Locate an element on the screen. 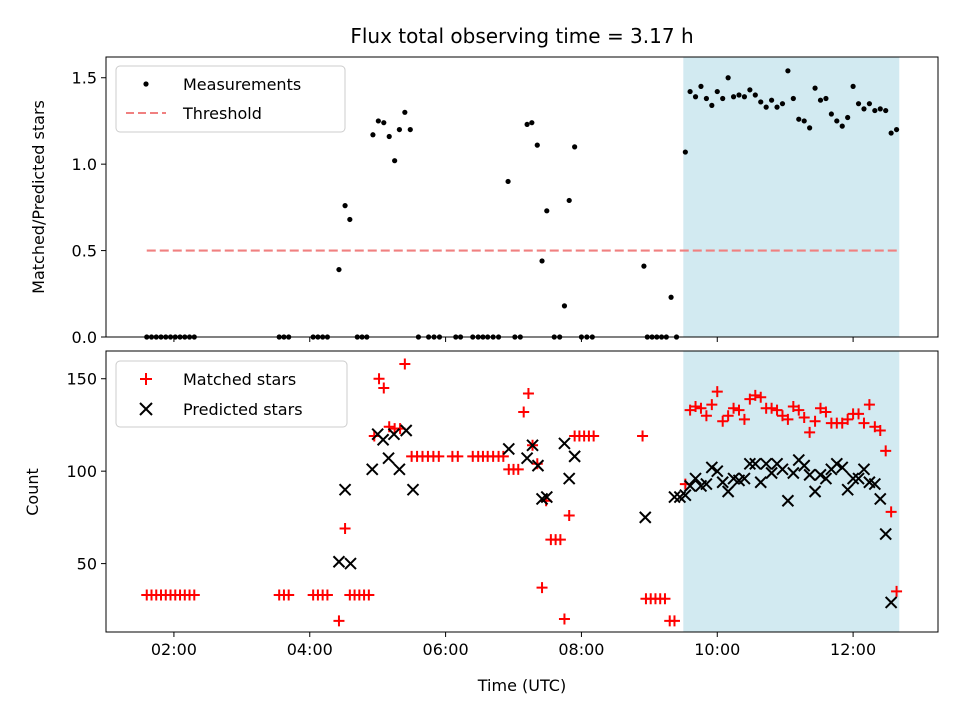 The width and height of the screenshot is (960, 720). ratio-legend-box is located at coordinates (230, 99).